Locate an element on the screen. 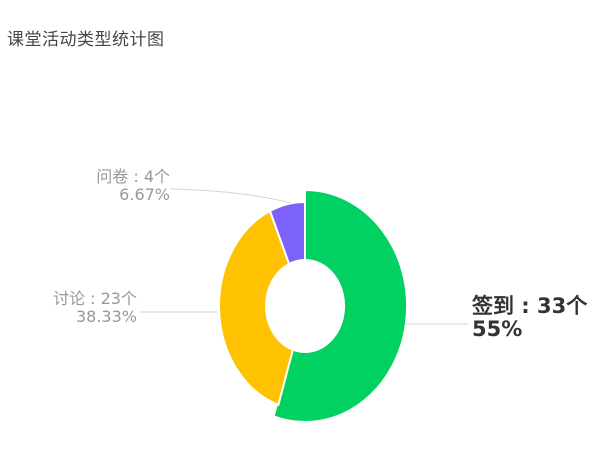  pie-slice-signin is located at coordinates (340, 306).